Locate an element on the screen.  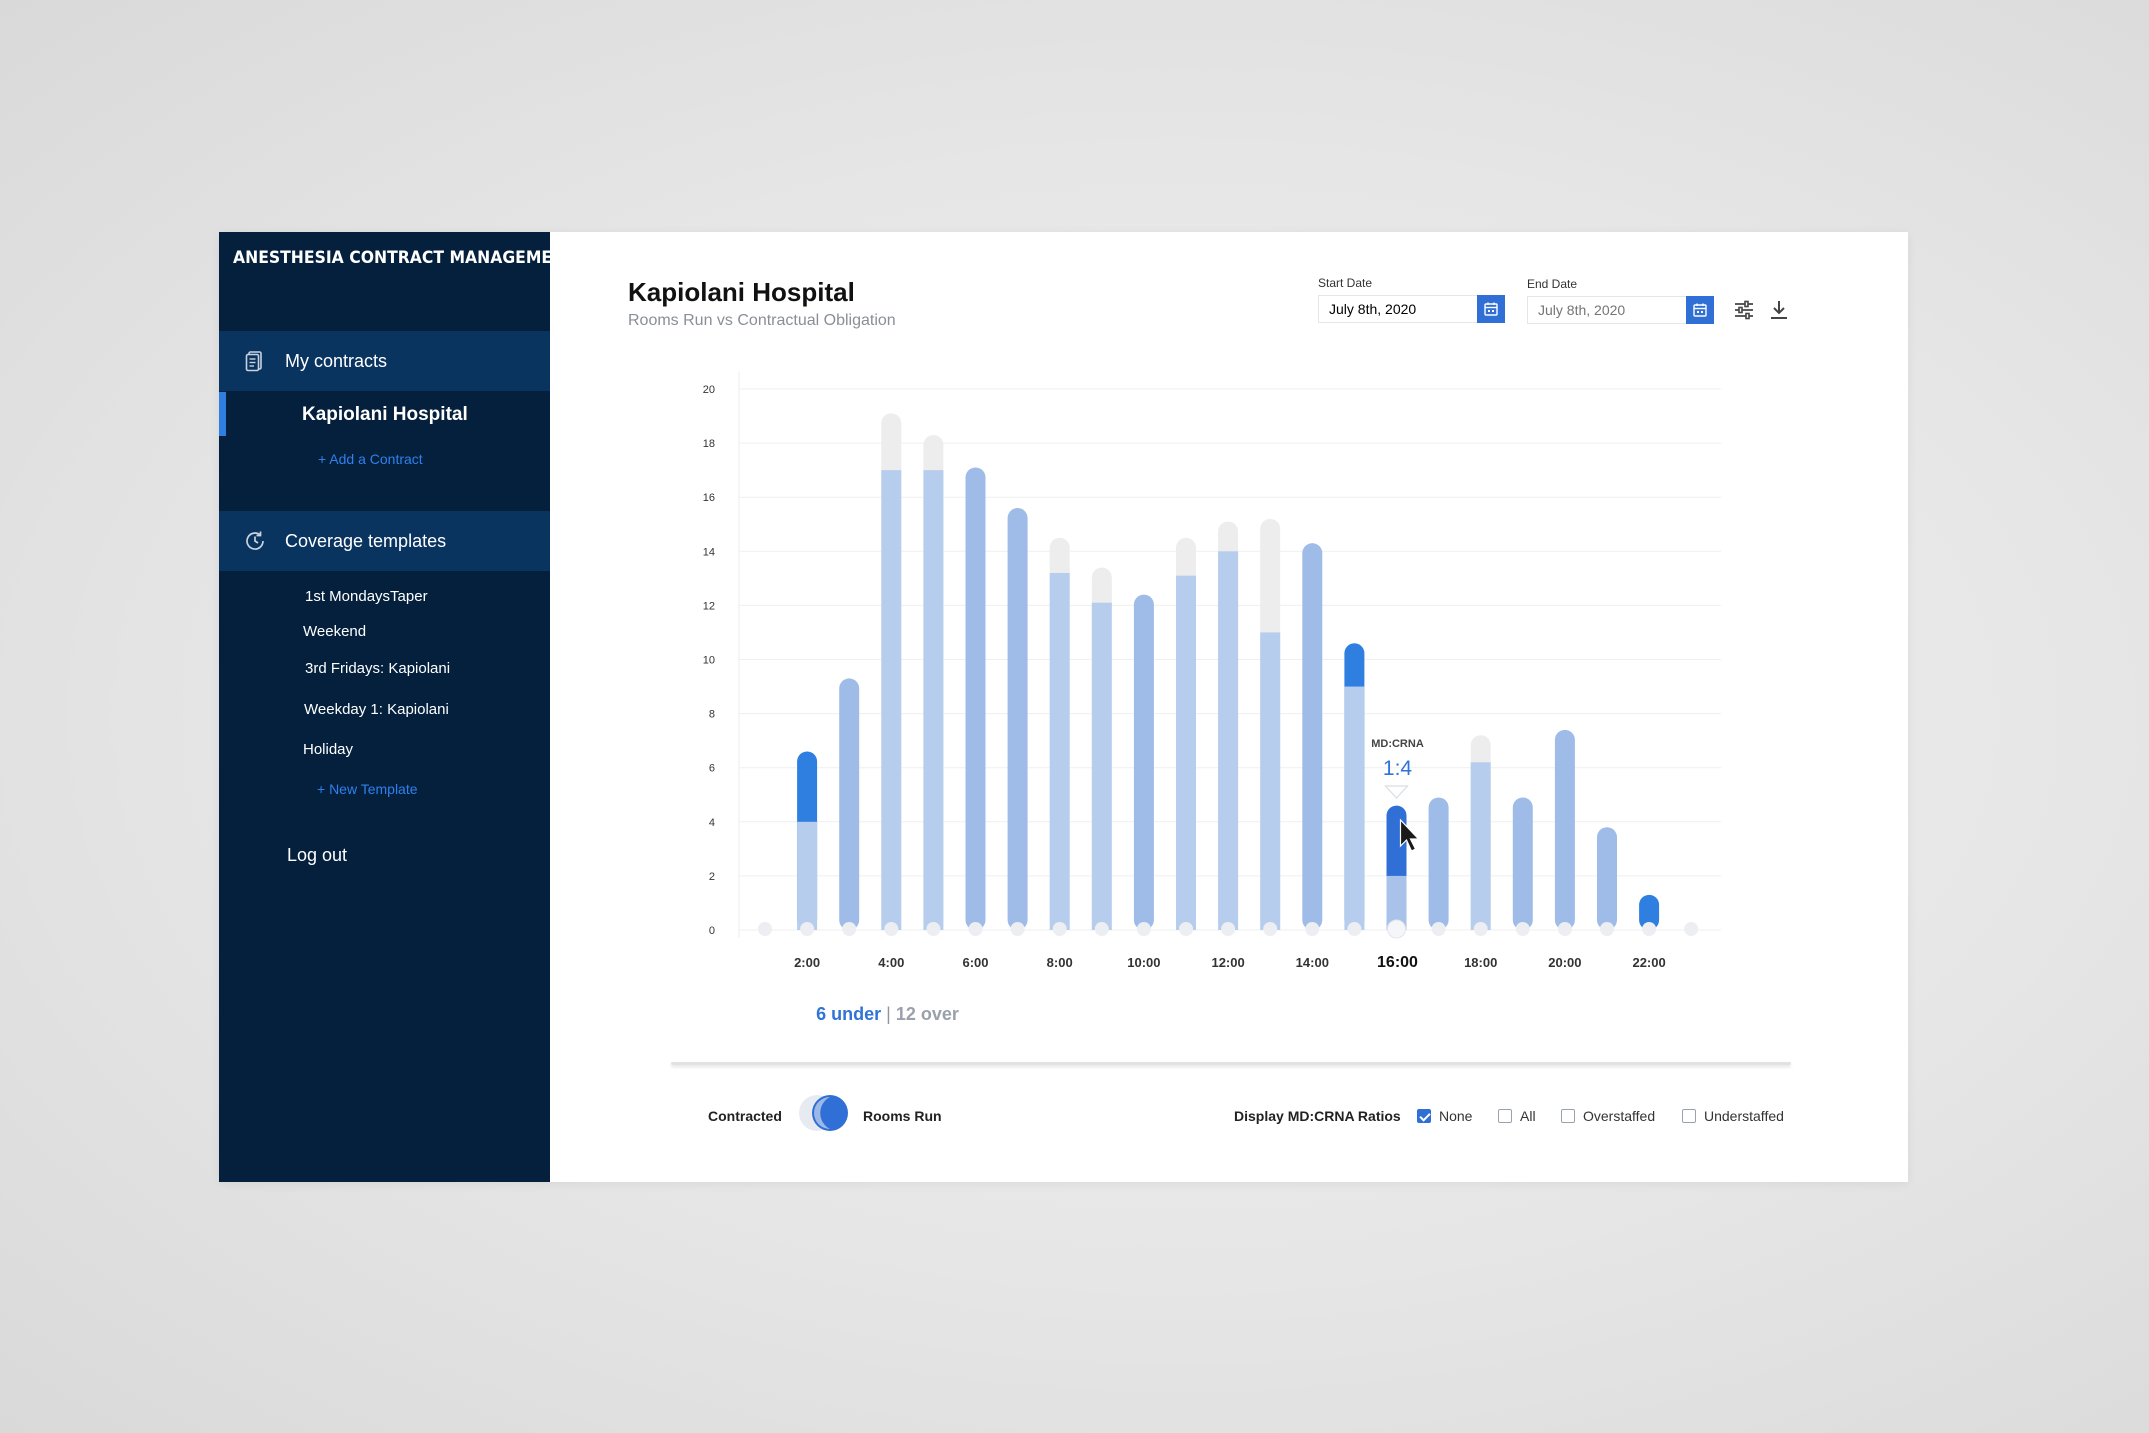
y-tick-label: 12 is located at coordinates (709, 606).